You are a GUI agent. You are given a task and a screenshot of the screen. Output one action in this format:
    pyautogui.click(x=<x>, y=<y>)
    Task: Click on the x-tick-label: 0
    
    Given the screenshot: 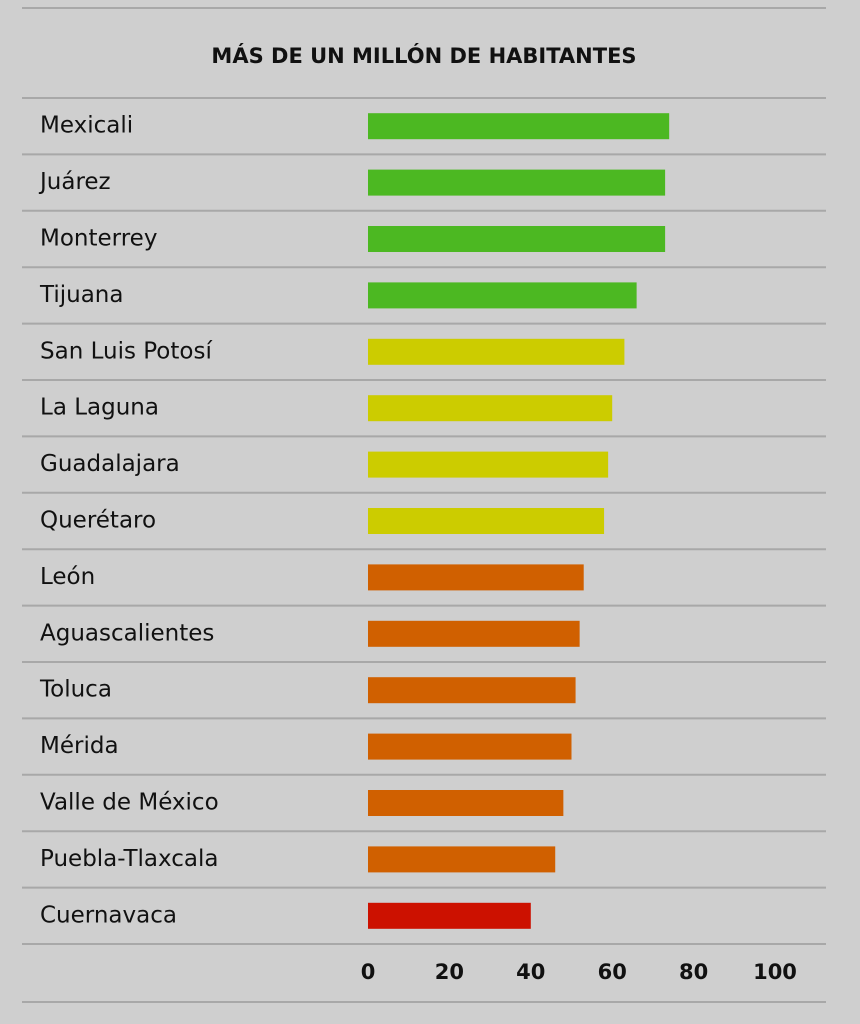 What is the action you would take?
    pyautogui.click(x=368, y=972)
    